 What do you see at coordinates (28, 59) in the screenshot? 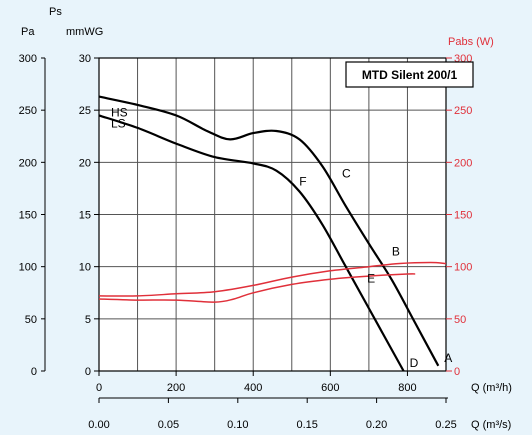
I see `pa-tick-label: 300` at bounding box center [28, 59].